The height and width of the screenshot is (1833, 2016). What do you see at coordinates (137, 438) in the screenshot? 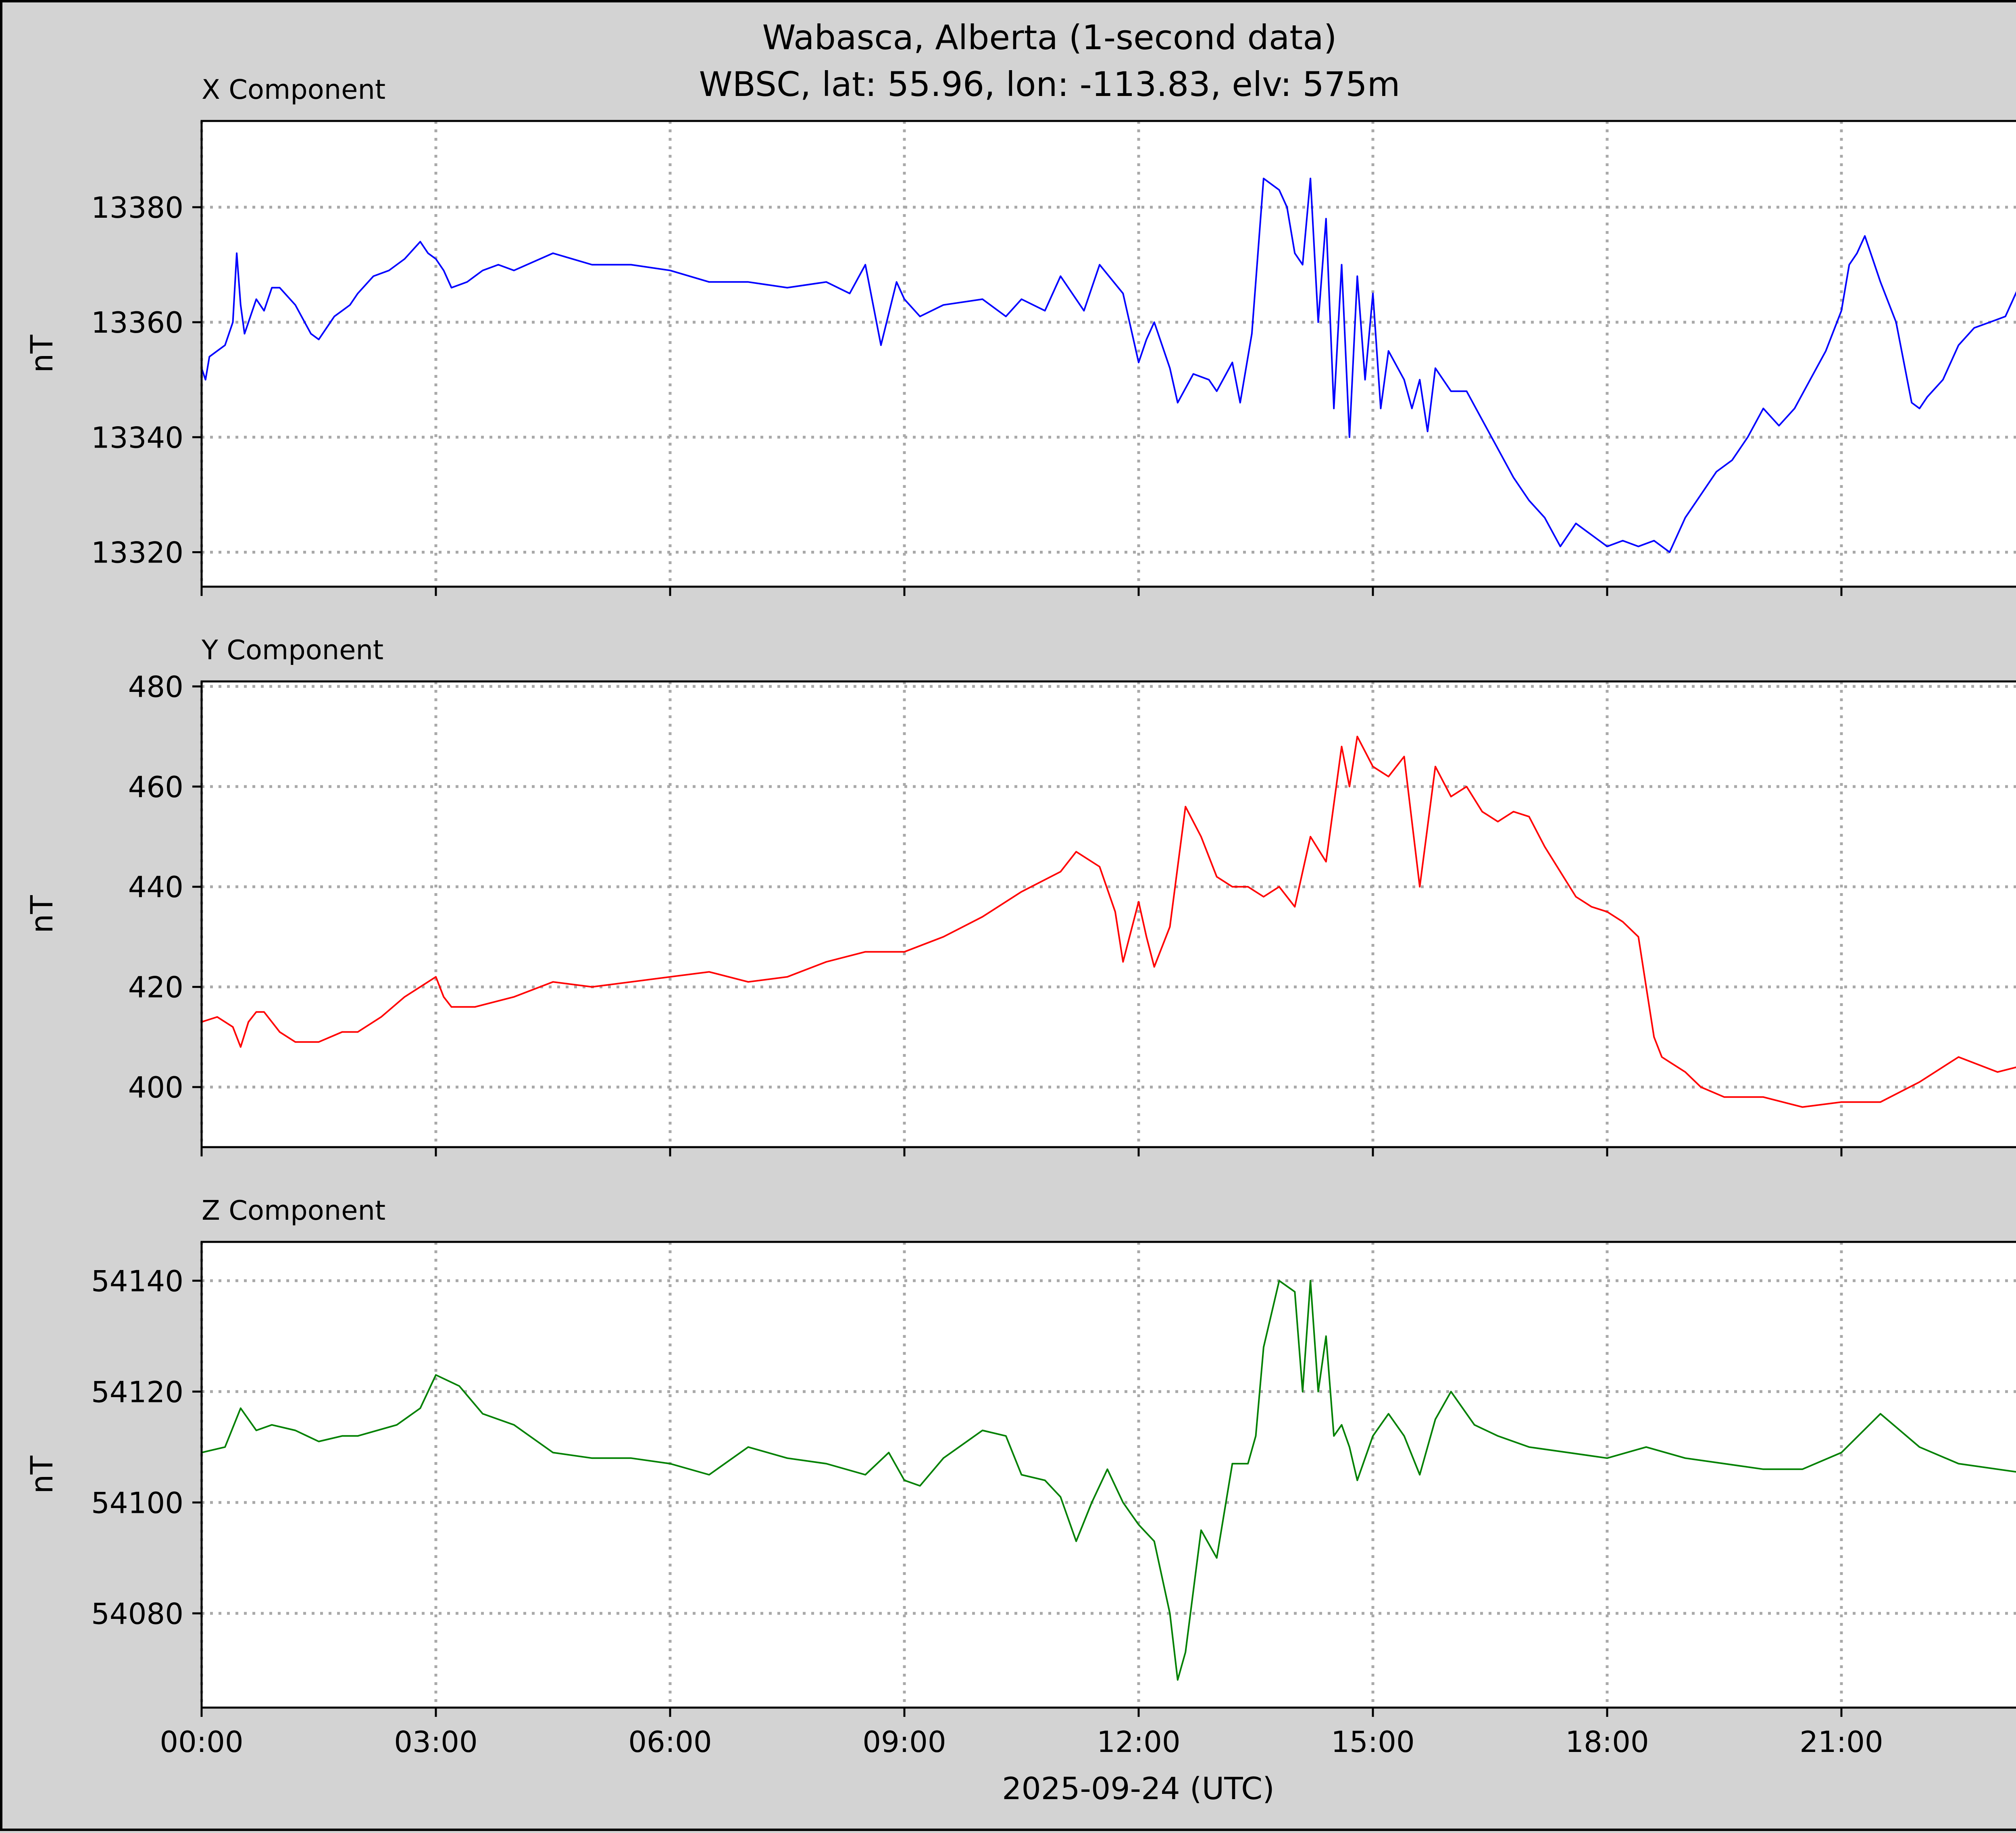
I see `y-tick-label-x-1: 13340` at bounding box center [137, 438].